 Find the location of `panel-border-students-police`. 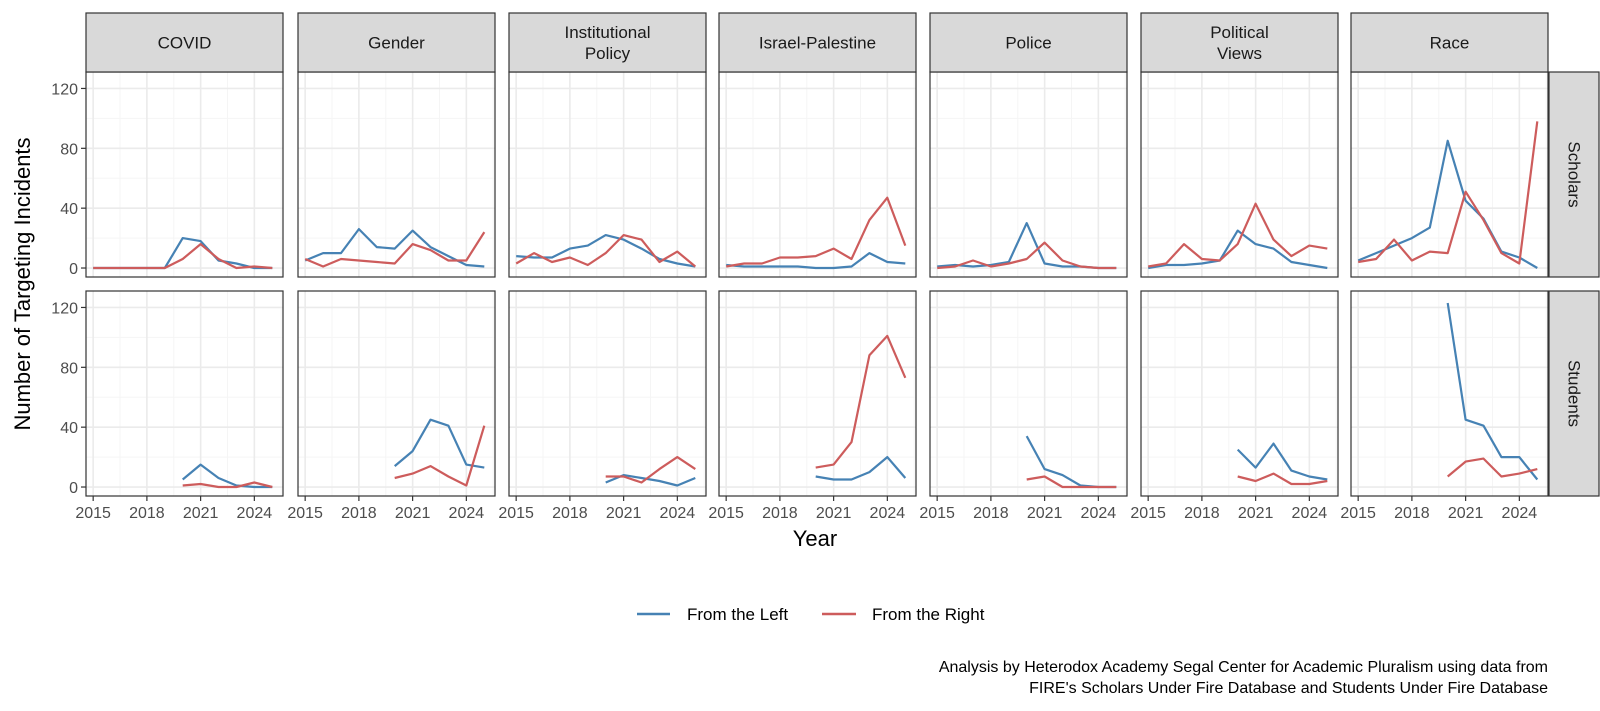

panel-border-students-police is located at coordinates (1028, 393).